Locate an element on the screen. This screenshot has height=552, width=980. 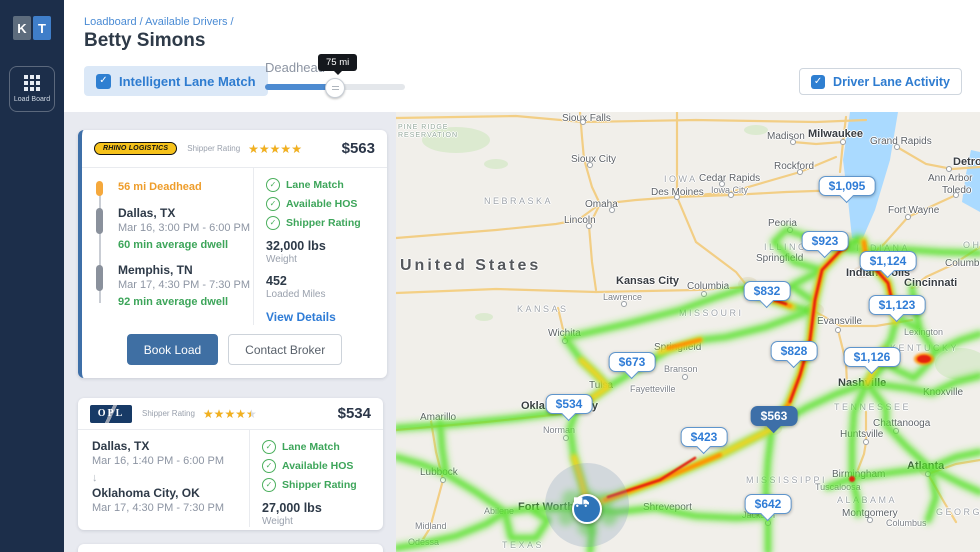
map-label: PINE RIDGE RESERVATION is located at coordinates (428, 132).